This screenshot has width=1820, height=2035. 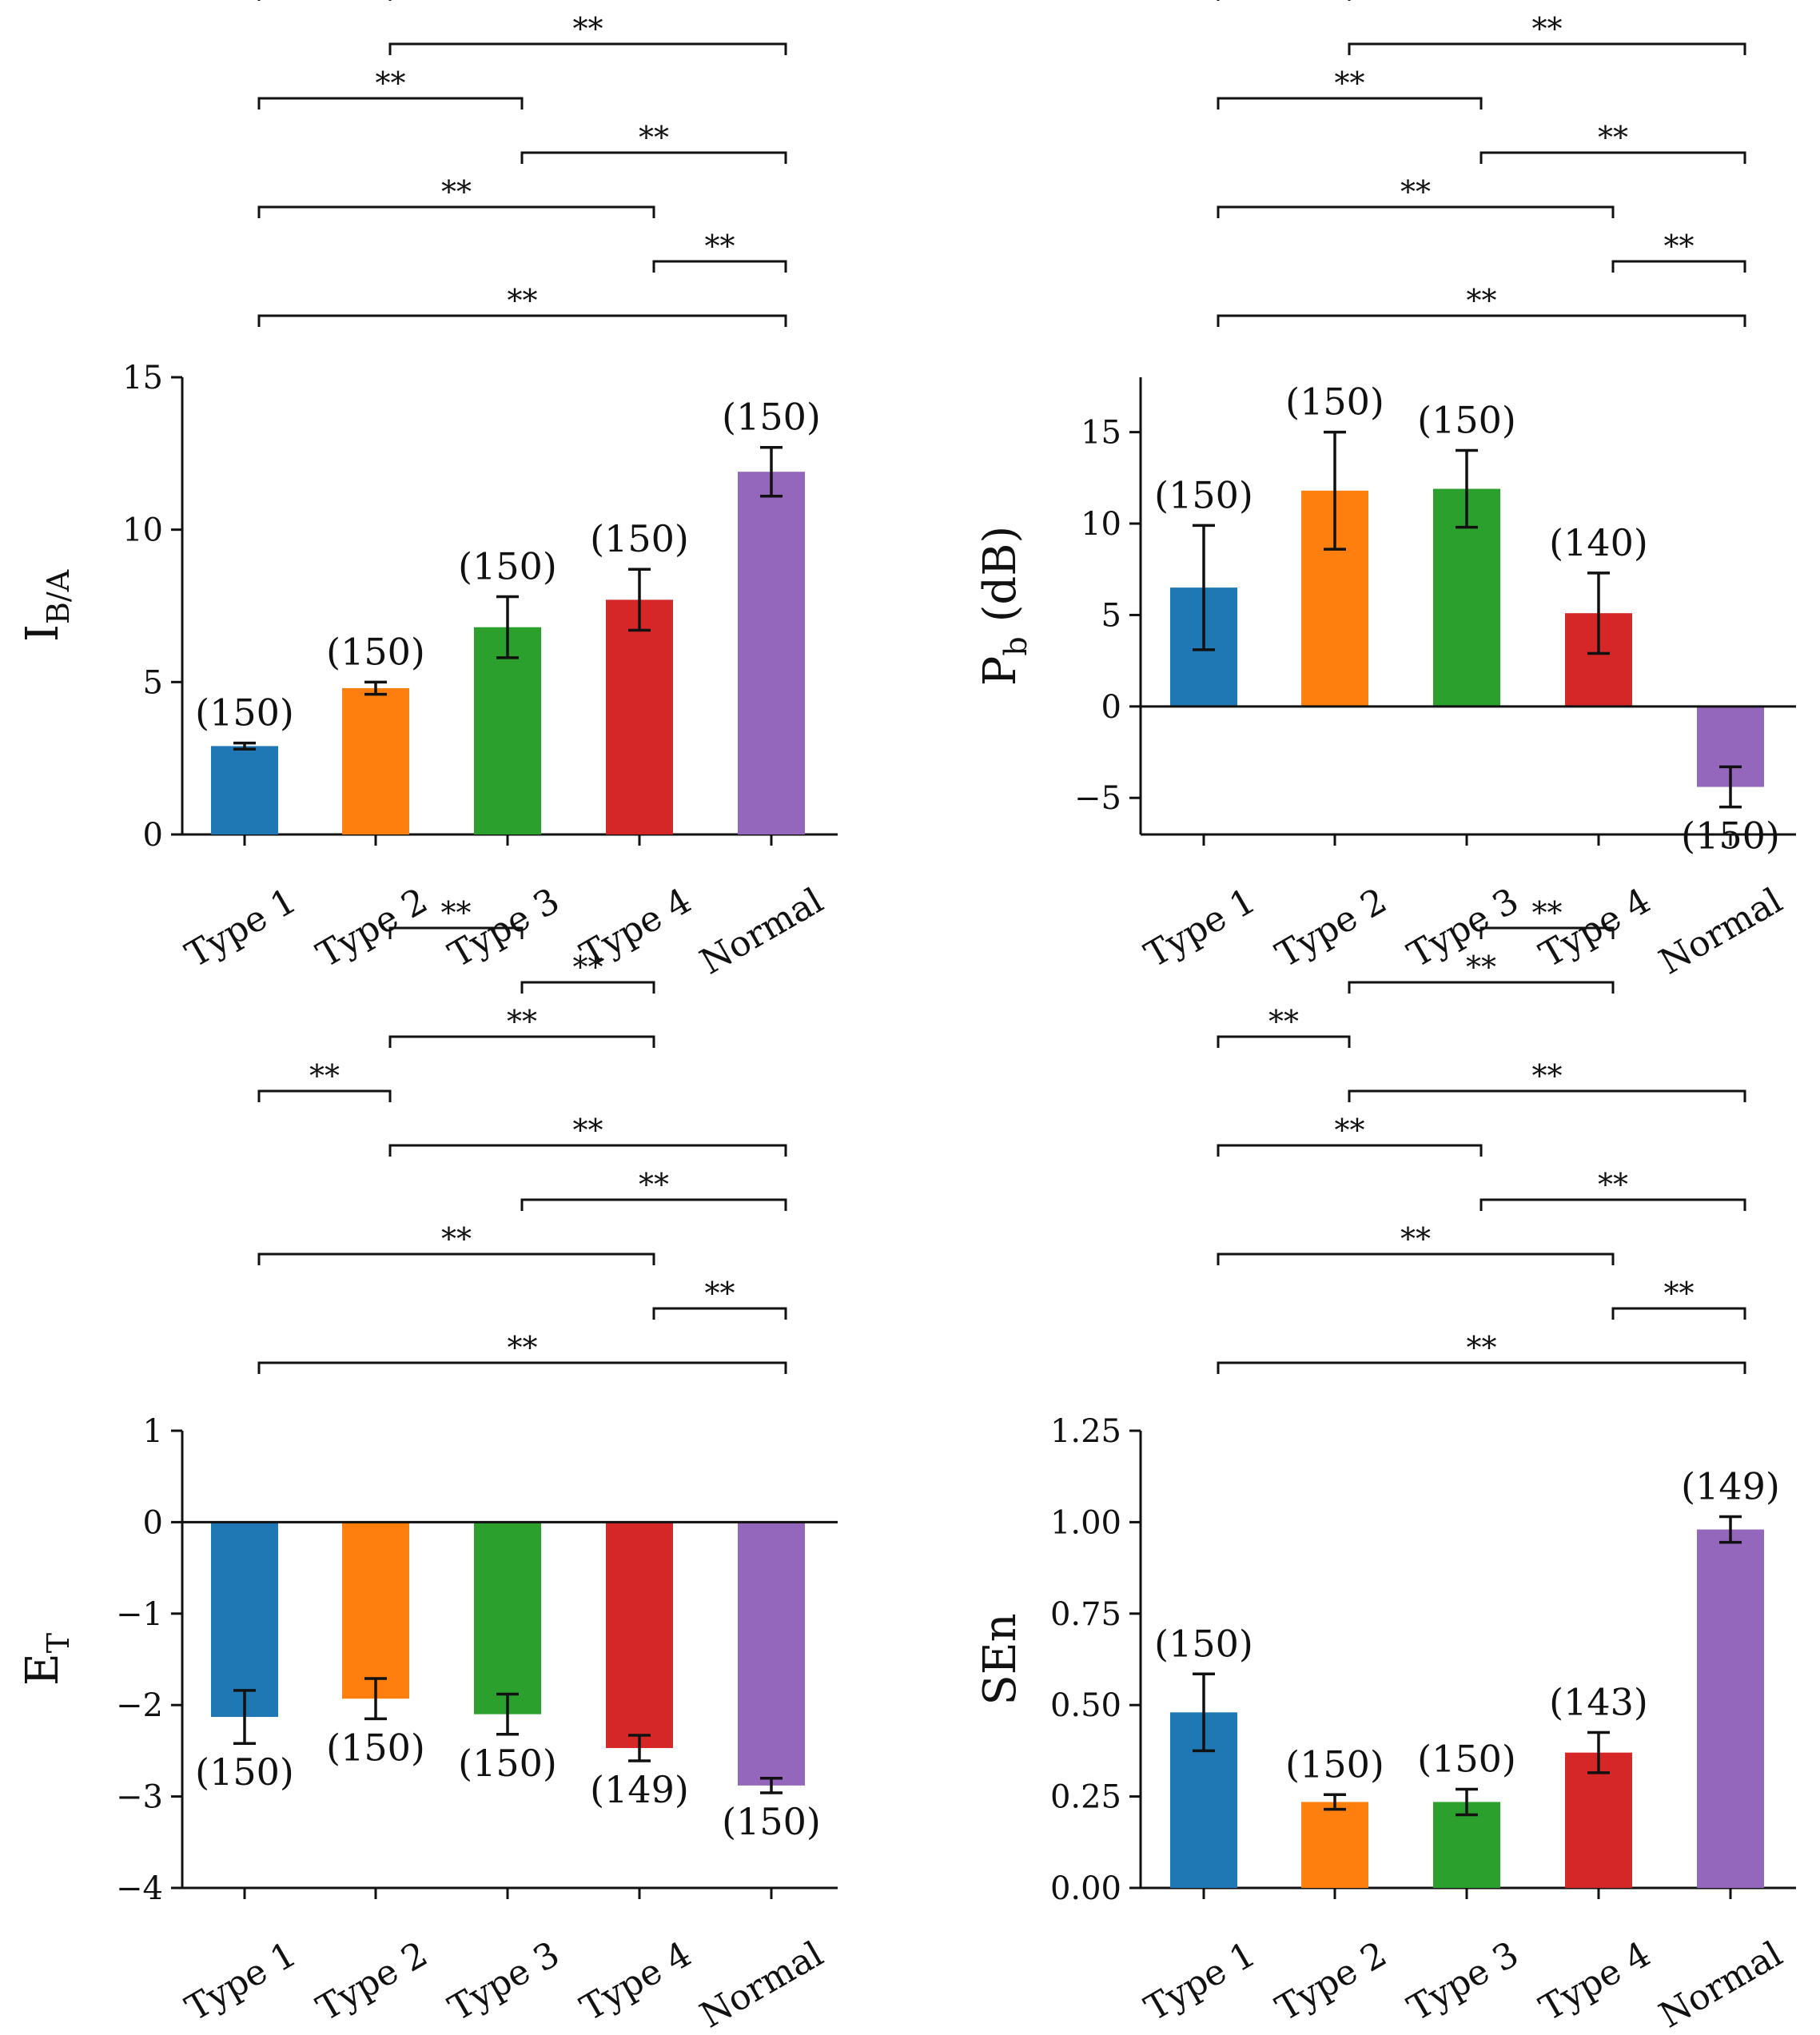 I want to click on count-label: (140), so click(x=1598, y=542).